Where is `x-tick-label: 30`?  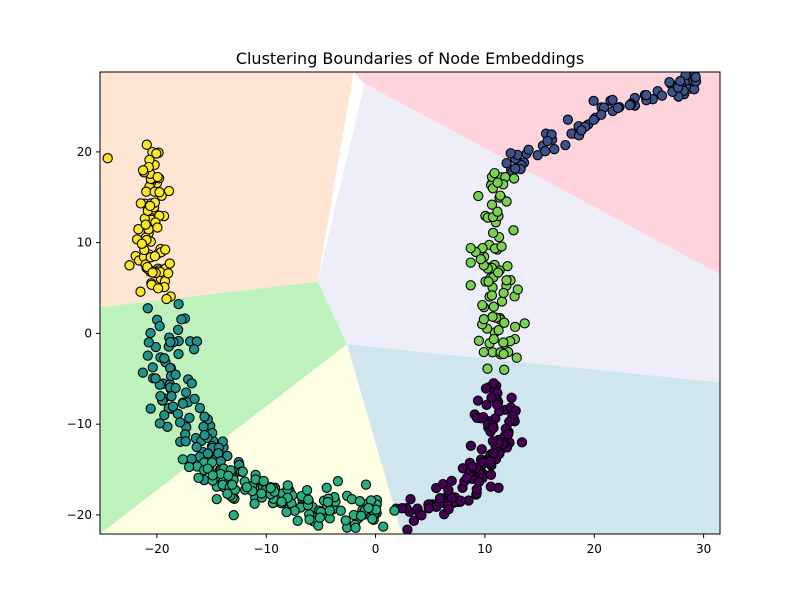 x-tick-label: 30 is located at coordinates (703, 549).